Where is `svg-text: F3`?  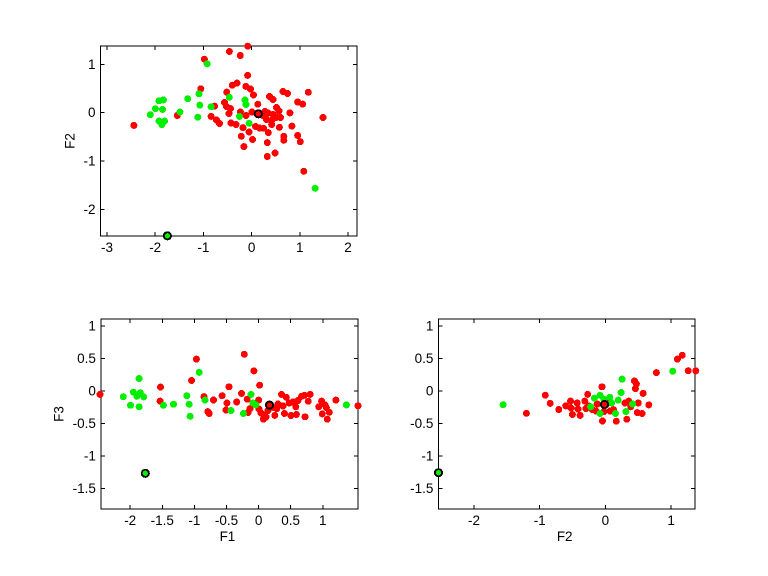
svg-text: F3 is located at coordinates (59, 414).